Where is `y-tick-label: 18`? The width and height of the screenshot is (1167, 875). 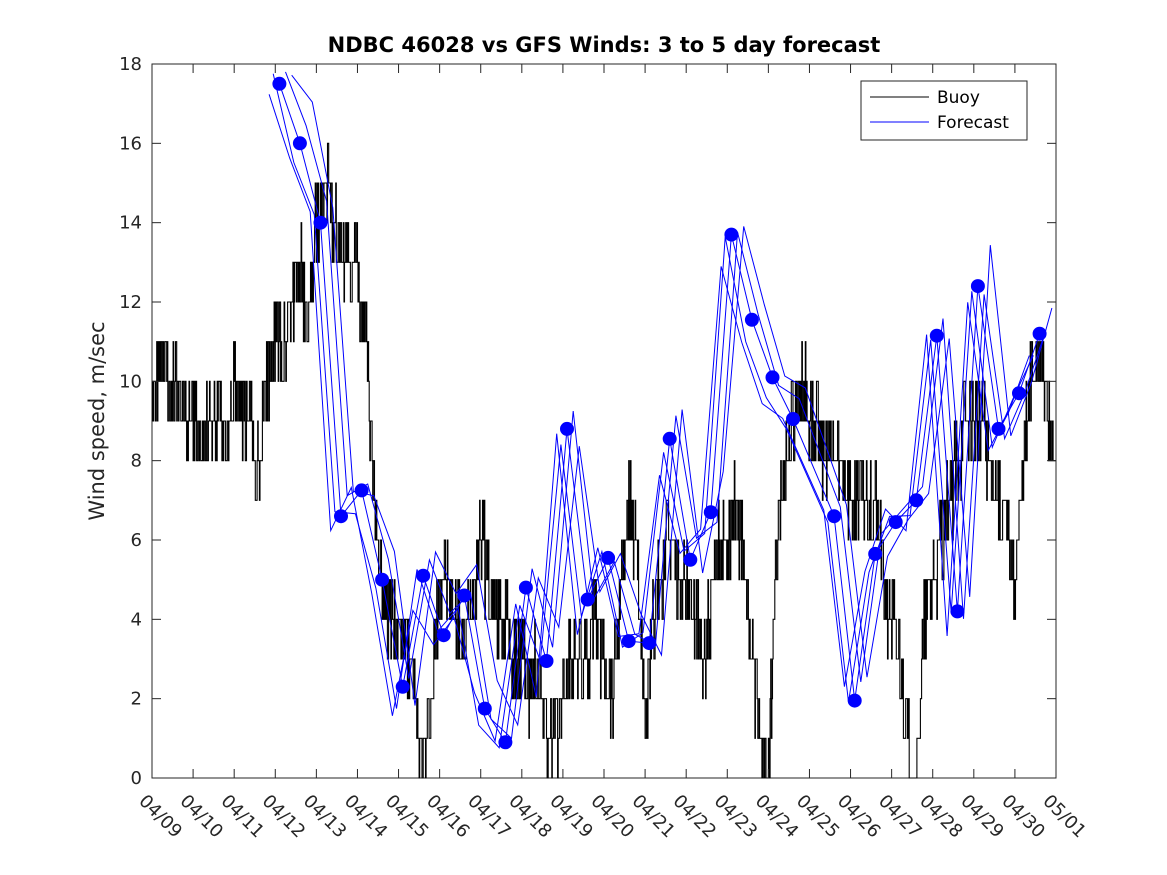
y-tick-label: 18 is located at coordinates (130, 64).